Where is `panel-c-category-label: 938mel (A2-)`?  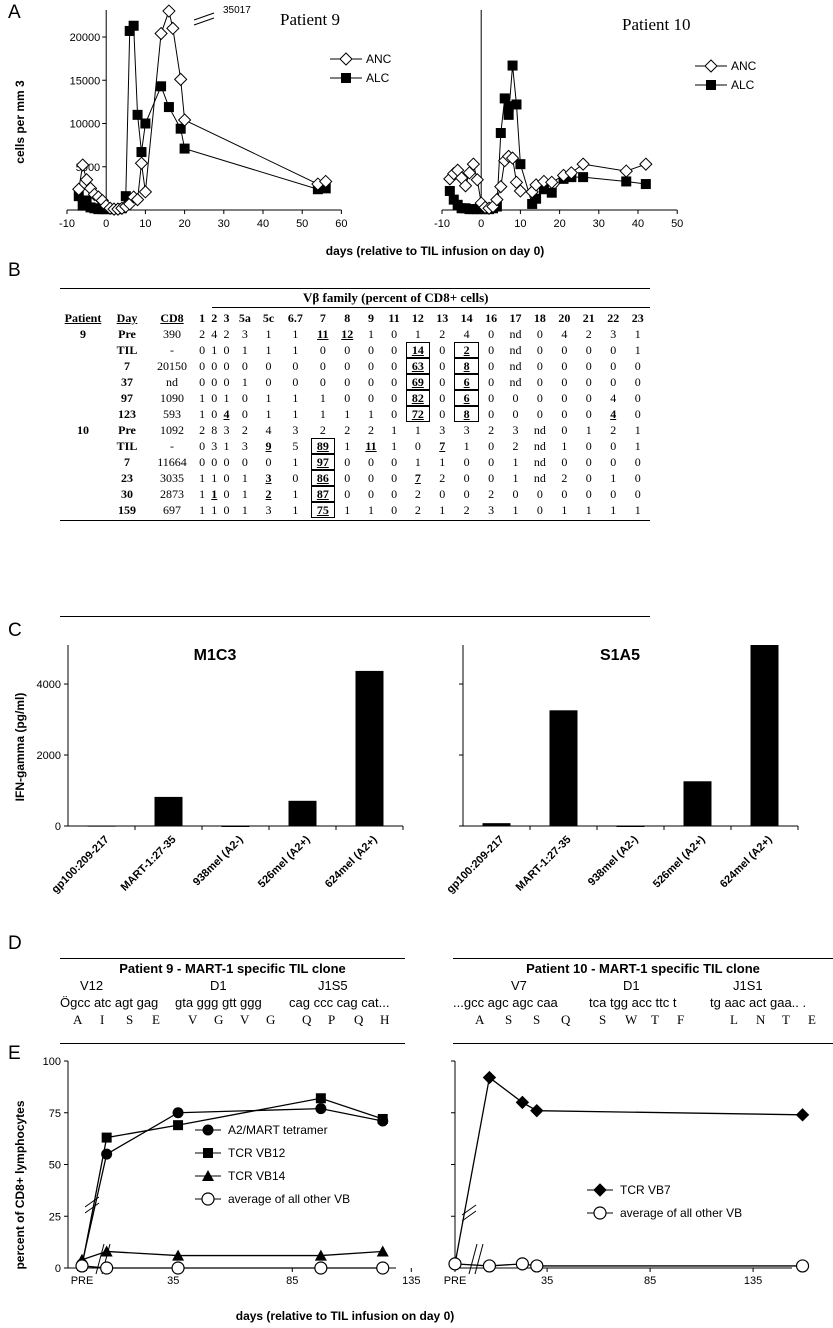
panel-c-category-label: 938mel (A2-) is located at coordinates (218, 860).